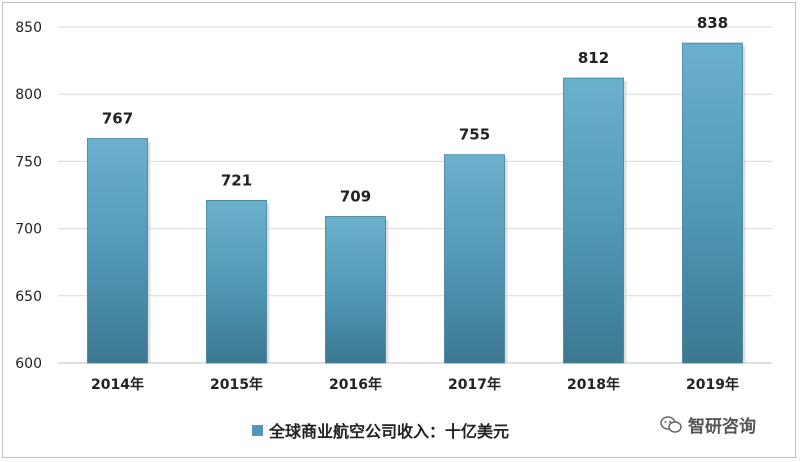  I want to click on x-tick-label: 2018年, so click(593, 384).